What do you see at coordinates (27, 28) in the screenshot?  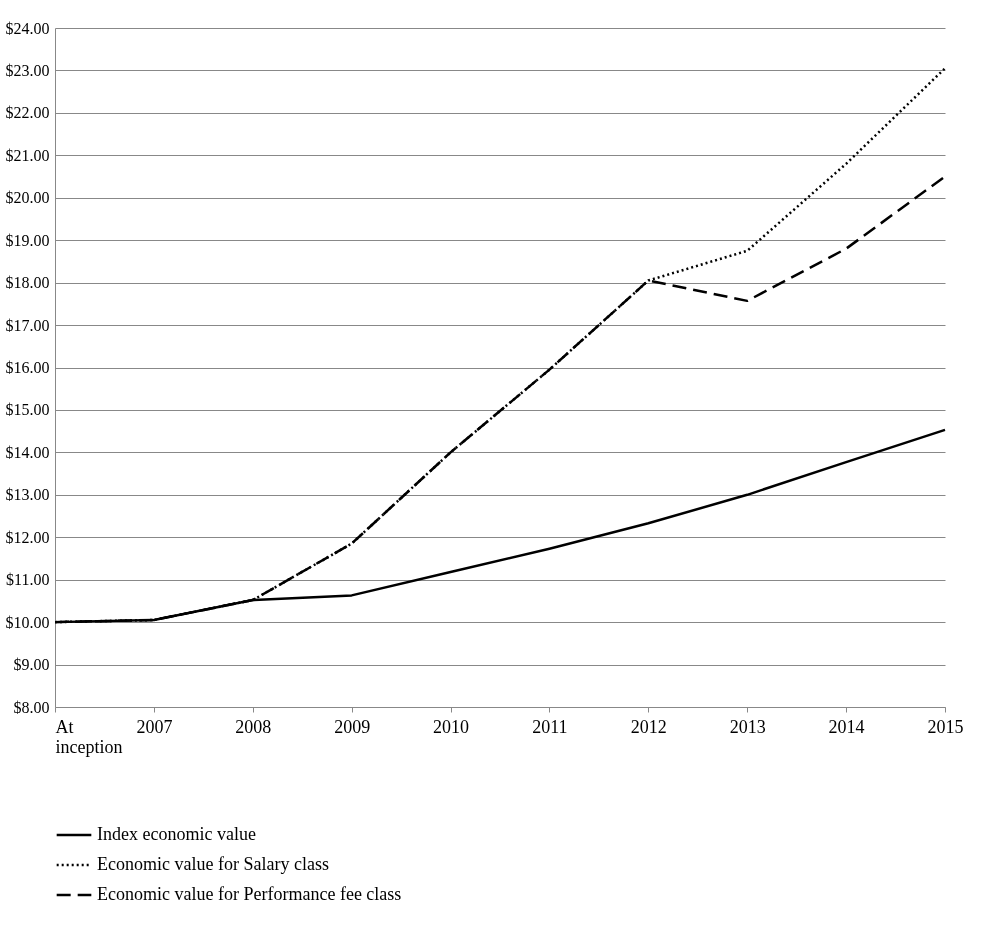 I see `y-tick-label: $24.00` at bounding box center [27, 28].